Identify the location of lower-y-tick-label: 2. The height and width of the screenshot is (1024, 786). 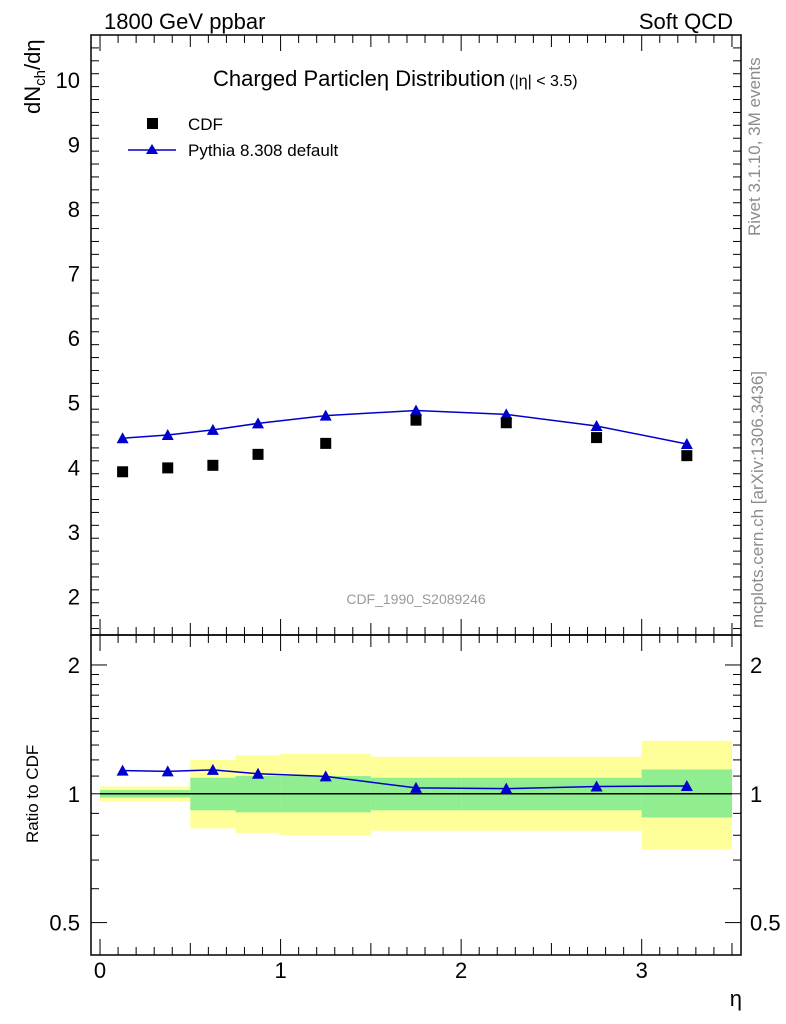
(74, 665).